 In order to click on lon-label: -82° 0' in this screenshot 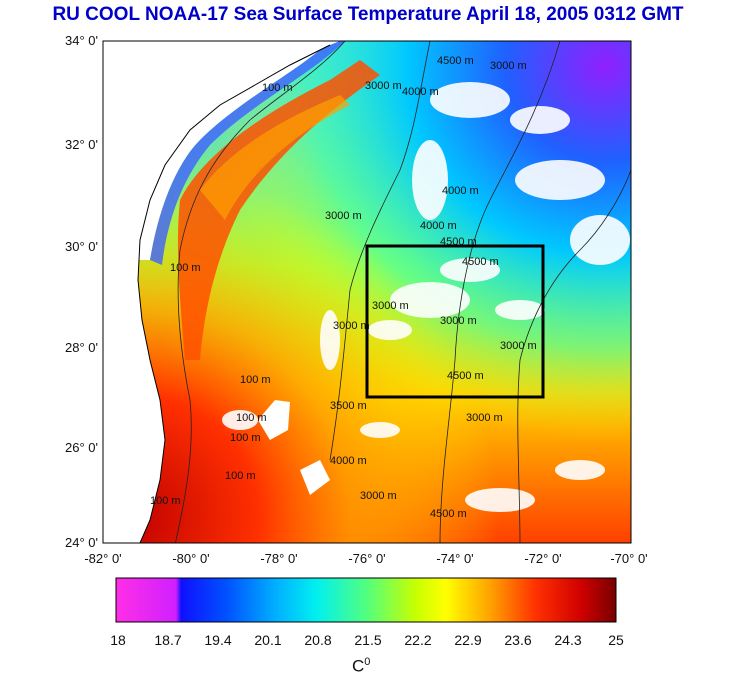, I will do `click(103, 558)`.